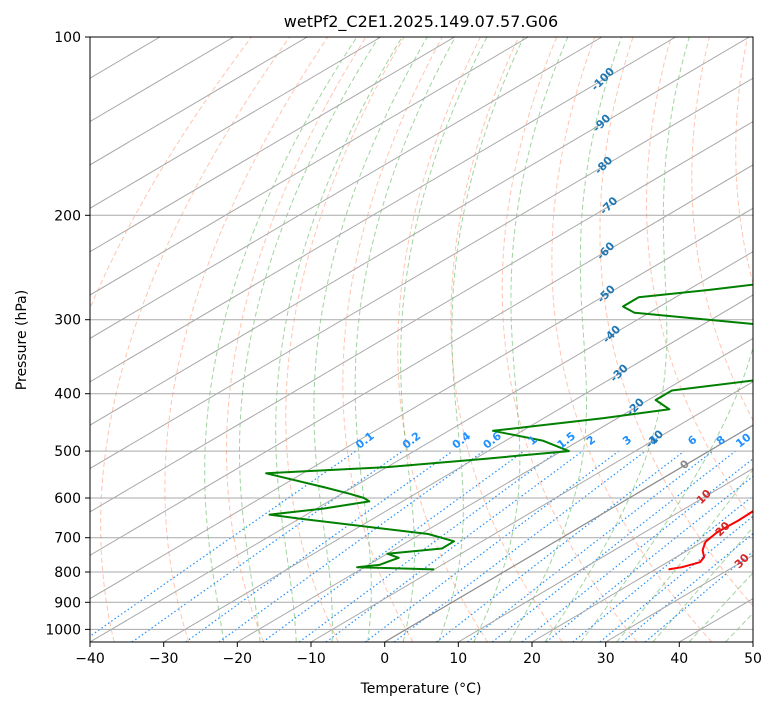  What do you see at coordinates (606, 659) in the screenshot?
I see `x-tick-label: 30` at bounding box center [606, 659].